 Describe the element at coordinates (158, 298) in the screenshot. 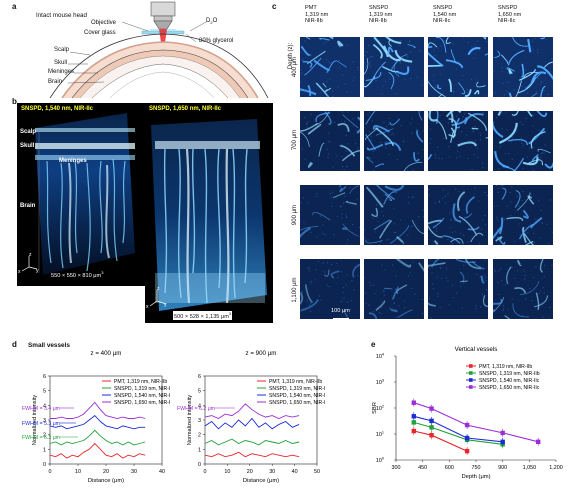

I see `axes-triad-right` at that location.